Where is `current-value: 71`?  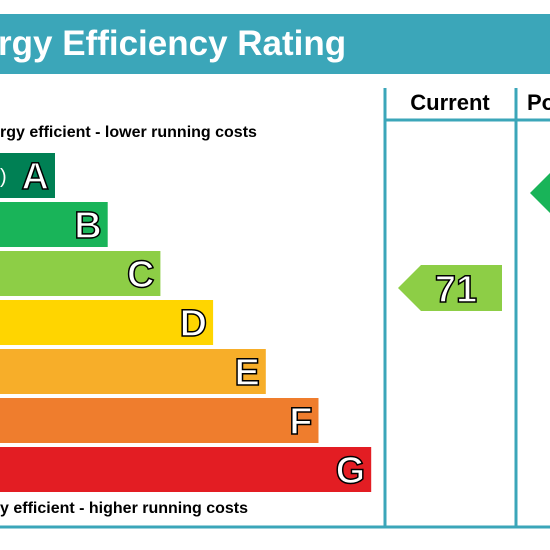
current-value: 71 is located at coordinates (456, 290).